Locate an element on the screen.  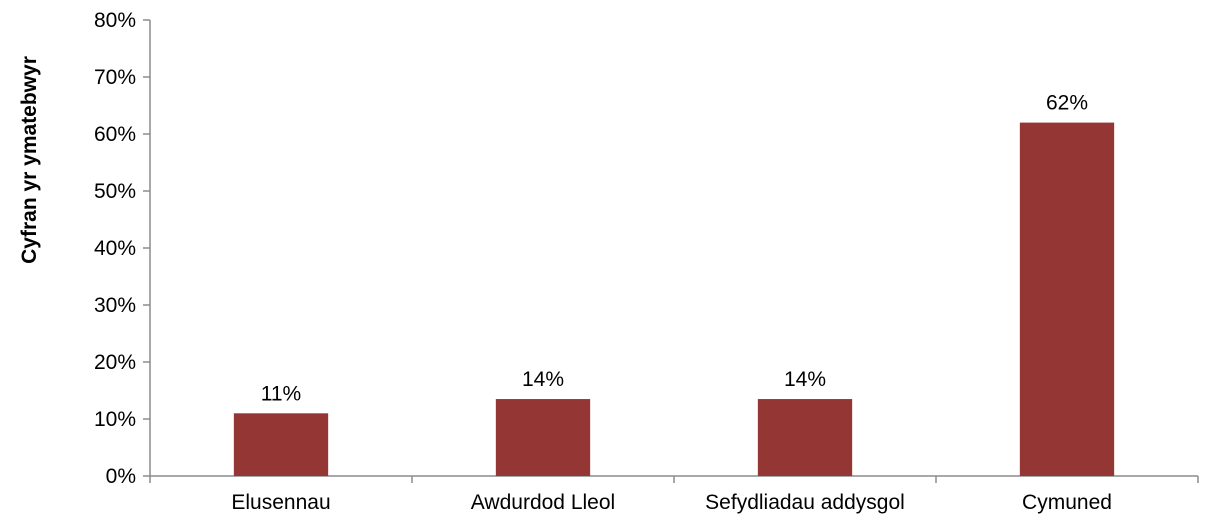
bar-data-label: 11% is located at coordinates (281, 393).